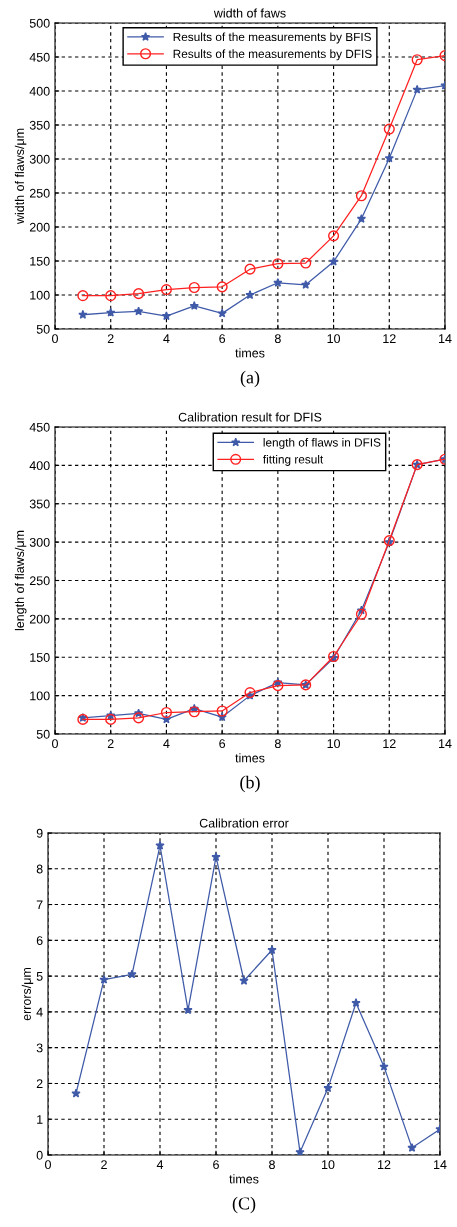 This screenshot has width=457, height=1227. Describe the element at coordinates (39, 23) in the screenshot. I see `y-tick-label: 500` at that location.